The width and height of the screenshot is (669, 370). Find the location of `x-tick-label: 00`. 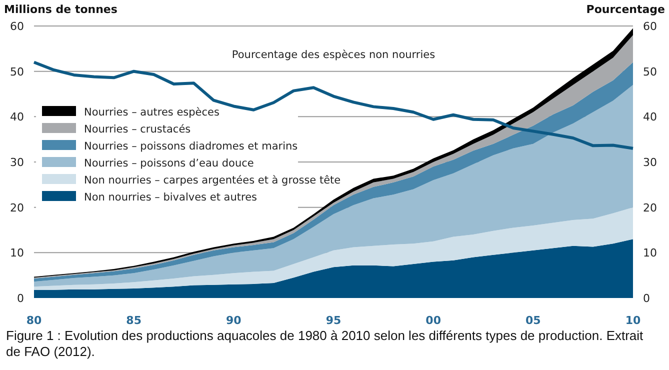

x-tick-label: 00 is located at coordinates (434, 320).